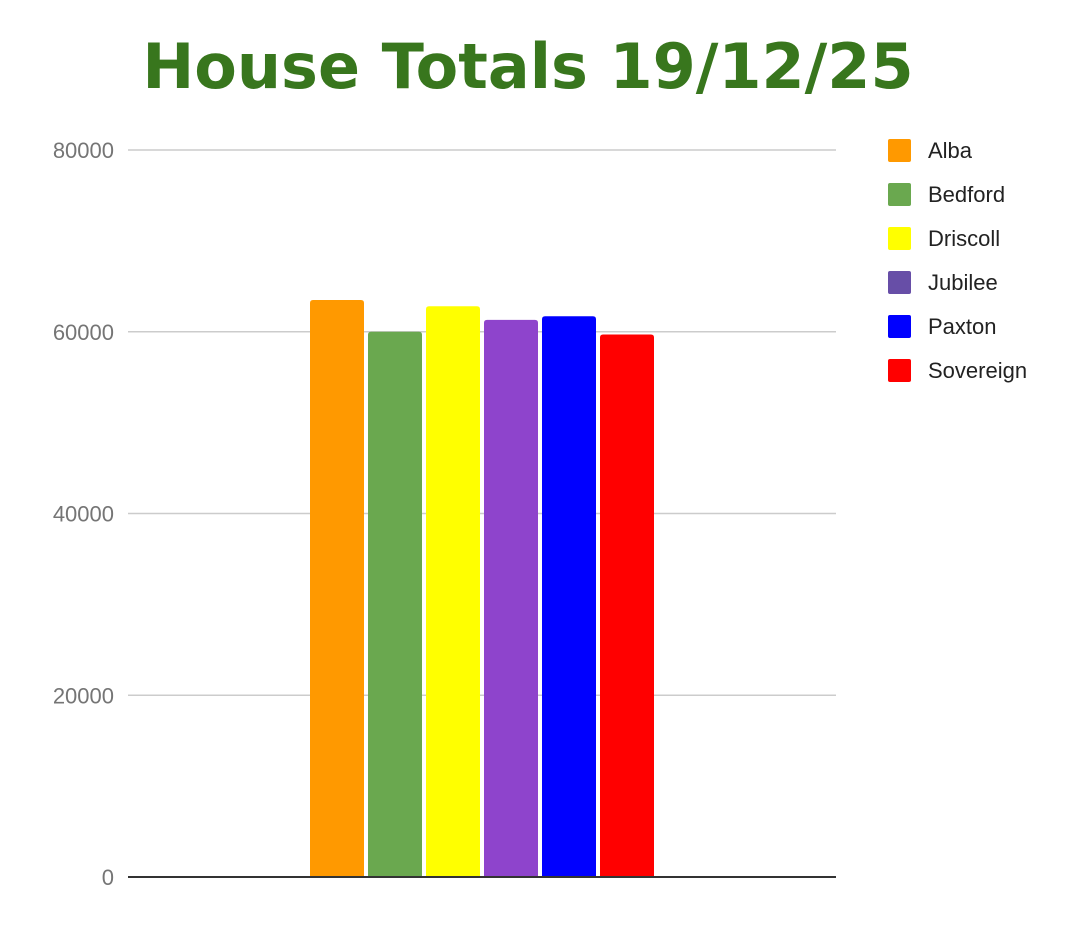  Describe the element at coordinates (83, 150) in the screenshot. I see `y-tick-label-80000: 80000` at that location.